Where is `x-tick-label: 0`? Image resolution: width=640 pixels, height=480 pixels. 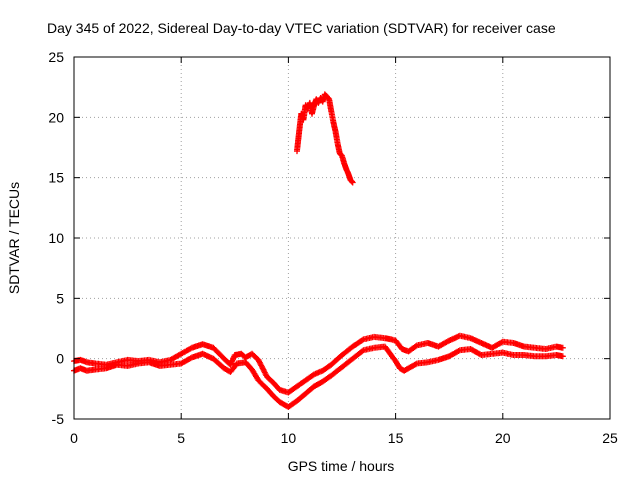 x-tick-label: 0 is located at coordinates (74, 438).